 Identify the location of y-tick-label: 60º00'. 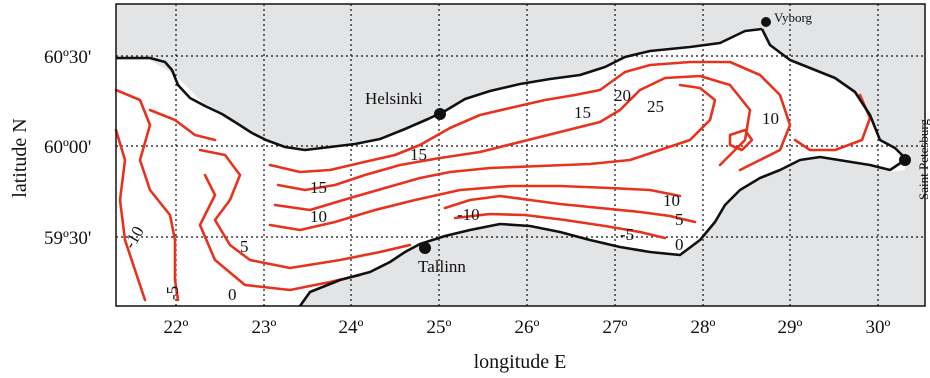
(67, 147).